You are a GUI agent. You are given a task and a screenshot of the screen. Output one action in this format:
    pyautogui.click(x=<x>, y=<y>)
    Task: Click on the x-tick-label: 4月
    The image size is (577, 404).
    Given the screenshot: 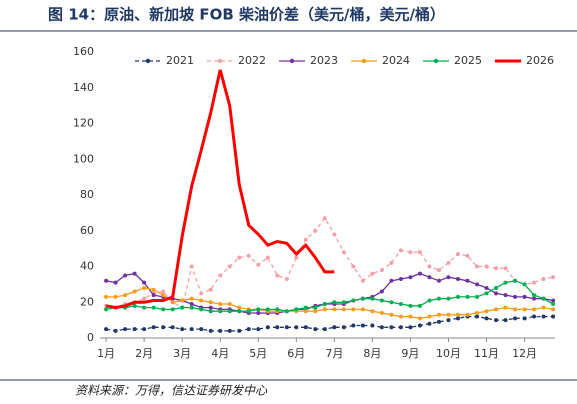 What is the action you would take?
    pyautogui.click(x=220, y=353)
    